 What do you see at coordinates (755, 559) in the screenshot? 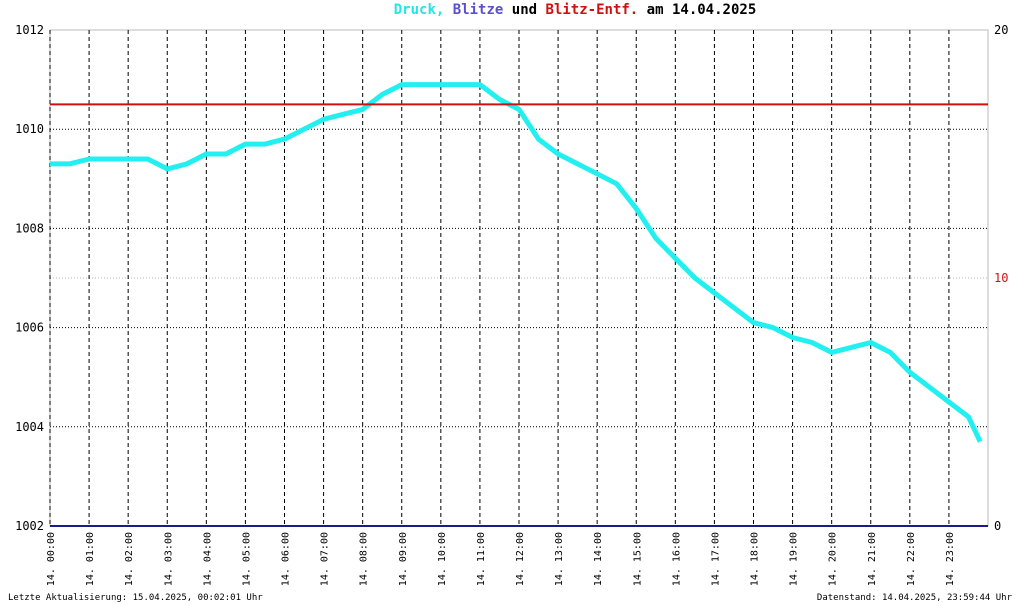
I see `x-tick-label: 14. 18:00` at bounding box center [755, 559].